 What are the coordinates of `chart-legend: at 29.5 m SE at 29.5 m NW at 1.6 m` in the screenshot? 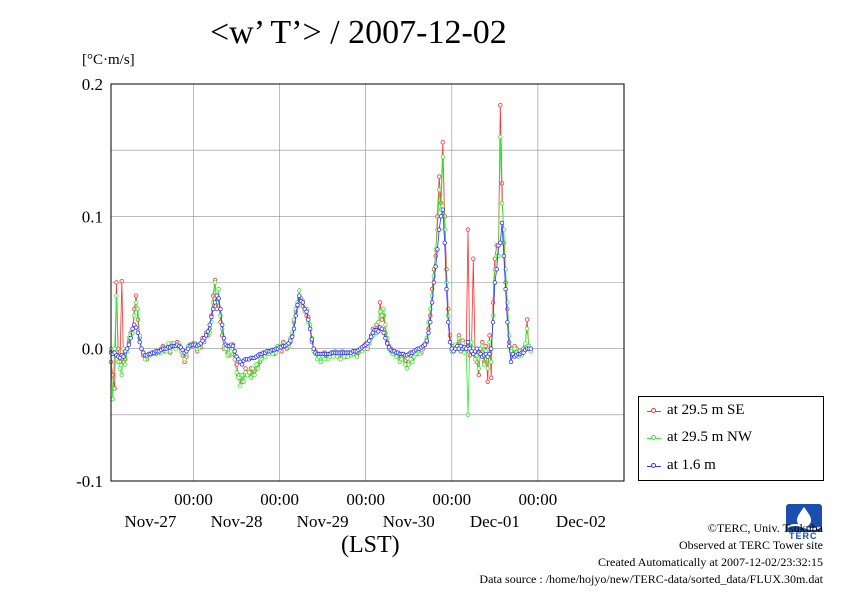 It's located at (731, 438).